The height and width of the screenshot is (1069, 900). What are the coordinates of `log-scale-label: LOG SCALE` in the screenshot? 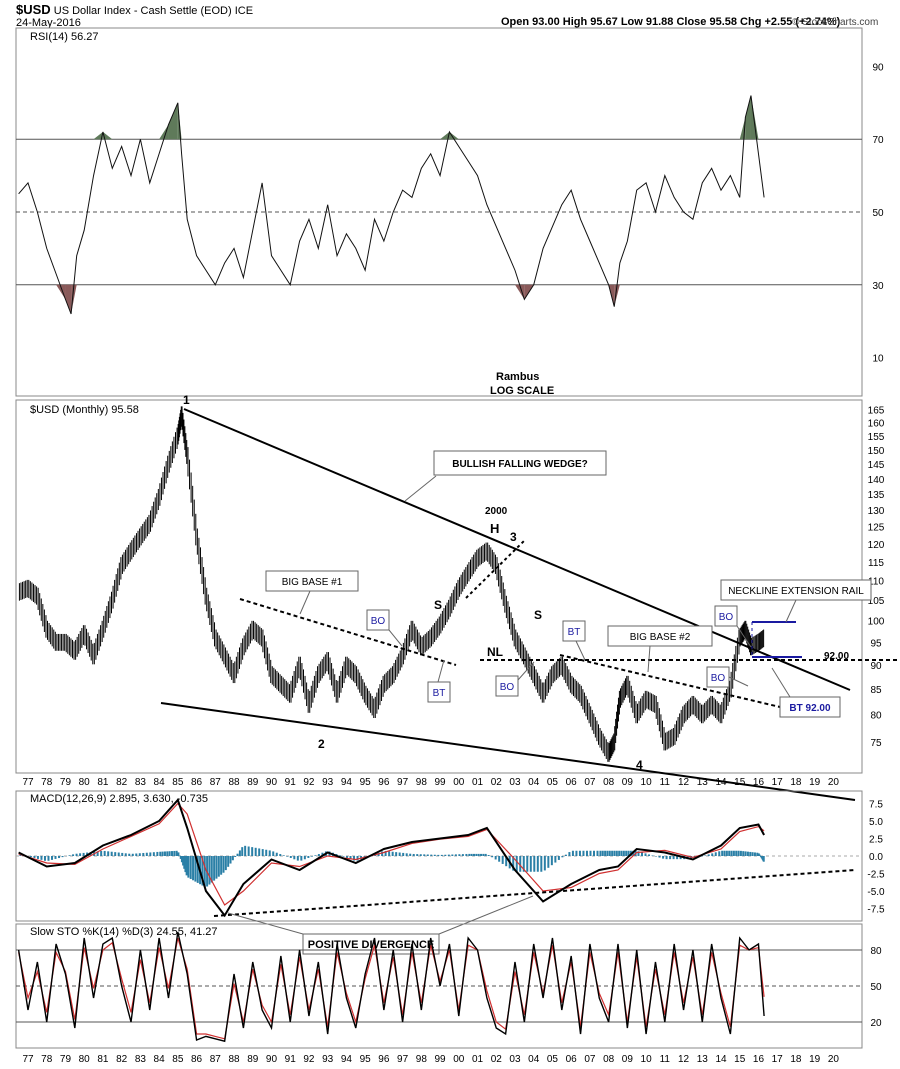 It's located at (522, 391).